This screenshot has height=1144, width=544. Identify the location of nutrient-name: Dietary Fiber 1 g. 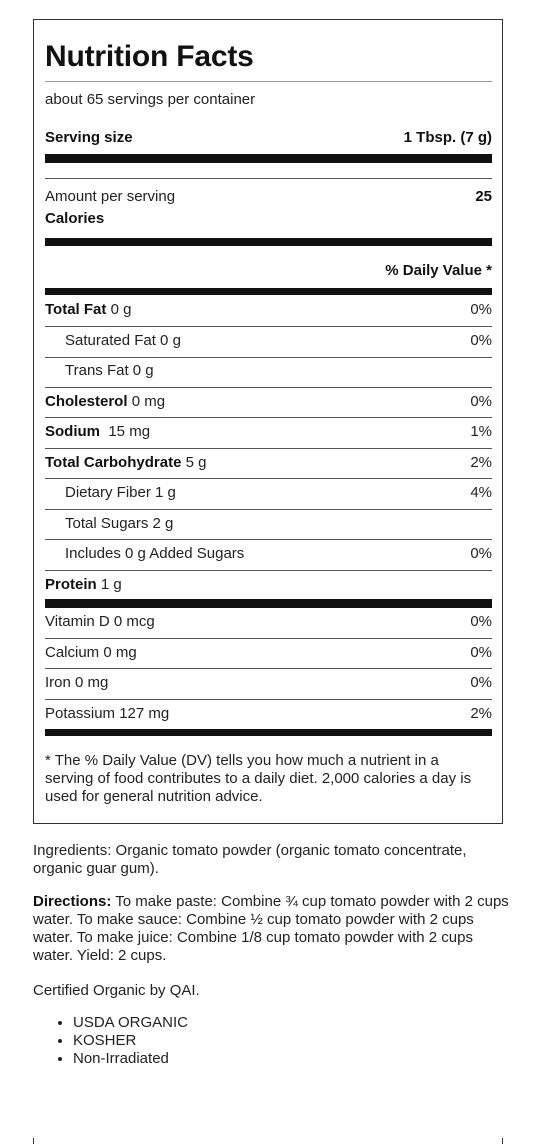
(120, 492).